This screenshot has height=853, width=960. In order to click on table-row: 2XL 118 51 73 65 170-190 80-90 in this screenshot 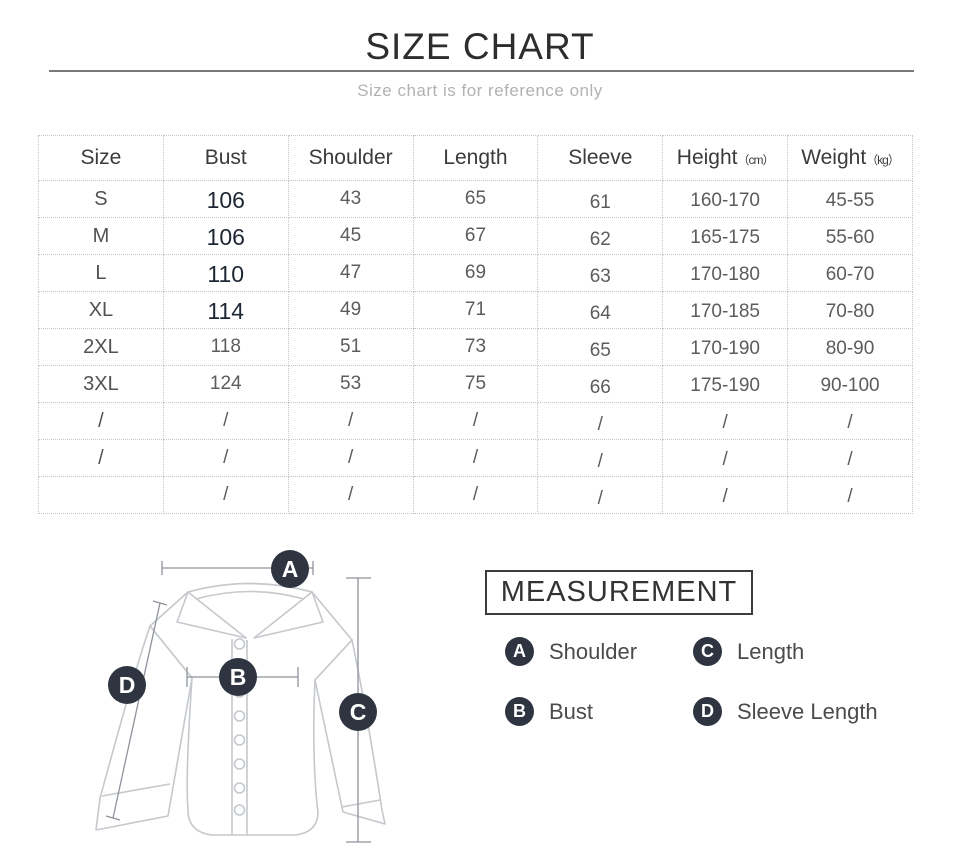, I will do `click(475, 347)`.